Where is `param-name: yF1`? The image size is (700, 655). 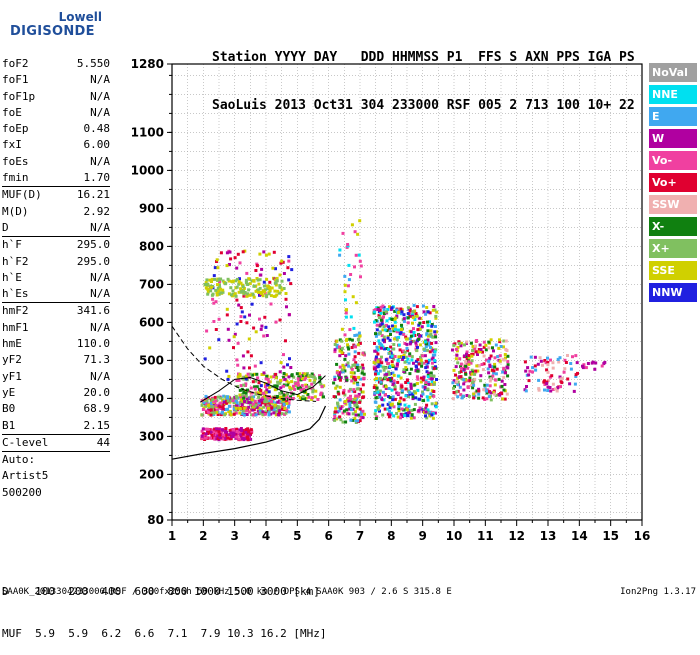
param-name: yF1 is located at coordinates (12, 376).